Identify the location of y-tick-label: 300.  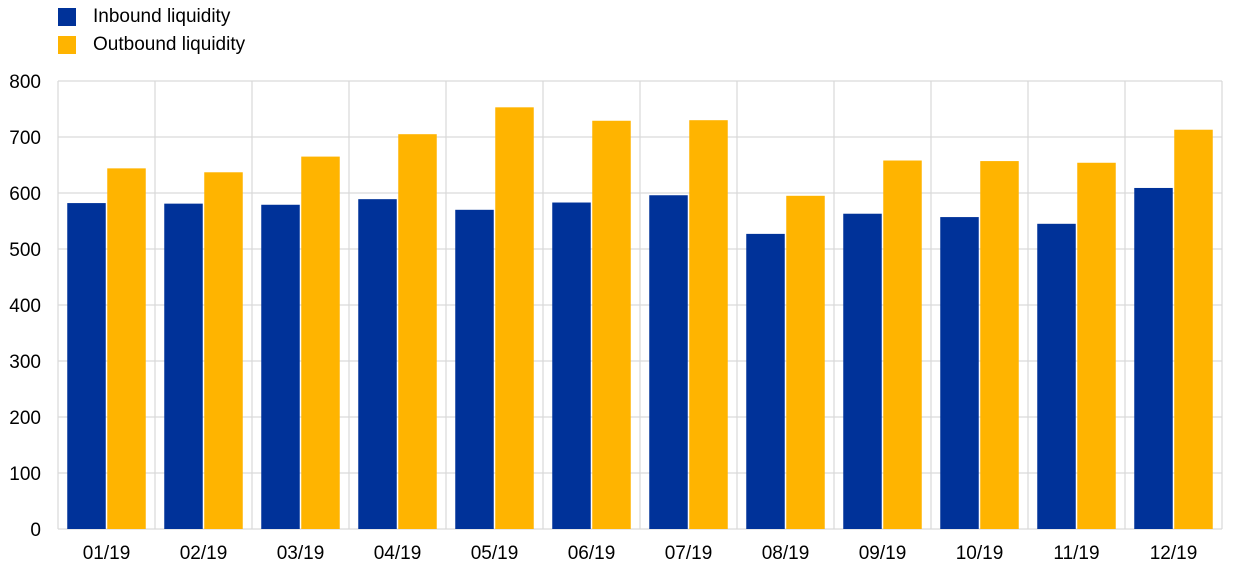
(25, 362).